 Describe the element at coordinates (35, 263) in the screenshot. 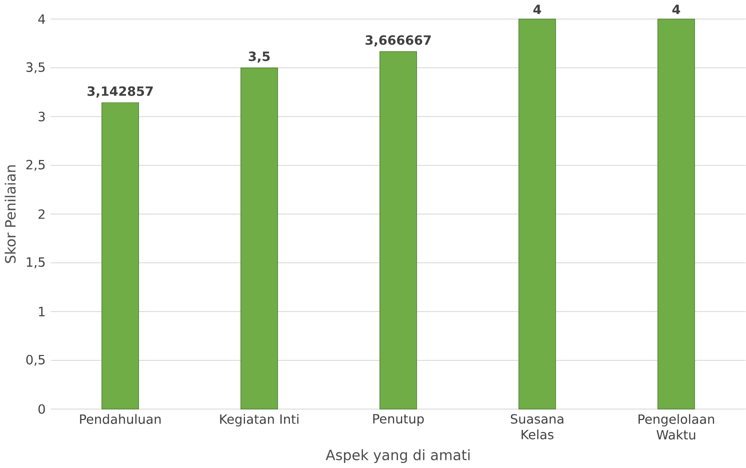

I see `y-tick-label: 1,5` at that location.